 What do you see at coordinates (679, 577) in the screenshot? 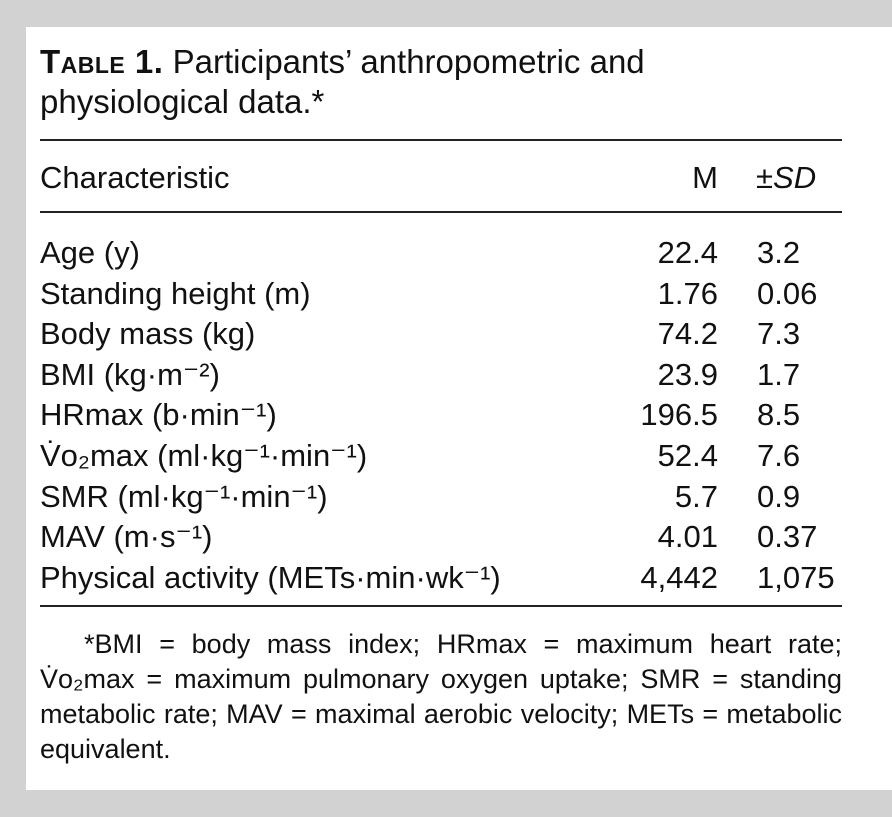
I see `row-mean: 4,442` at bounding box center [679, 577].